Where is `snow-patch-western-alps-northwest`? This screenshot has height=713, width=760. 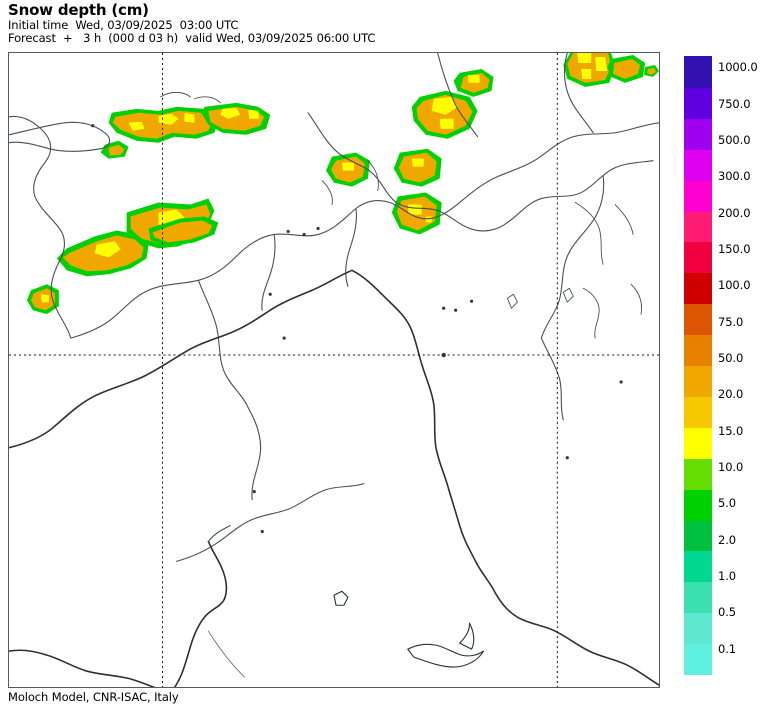
snow-patch-western-alps-northwest is located at coordinates (159, 132).